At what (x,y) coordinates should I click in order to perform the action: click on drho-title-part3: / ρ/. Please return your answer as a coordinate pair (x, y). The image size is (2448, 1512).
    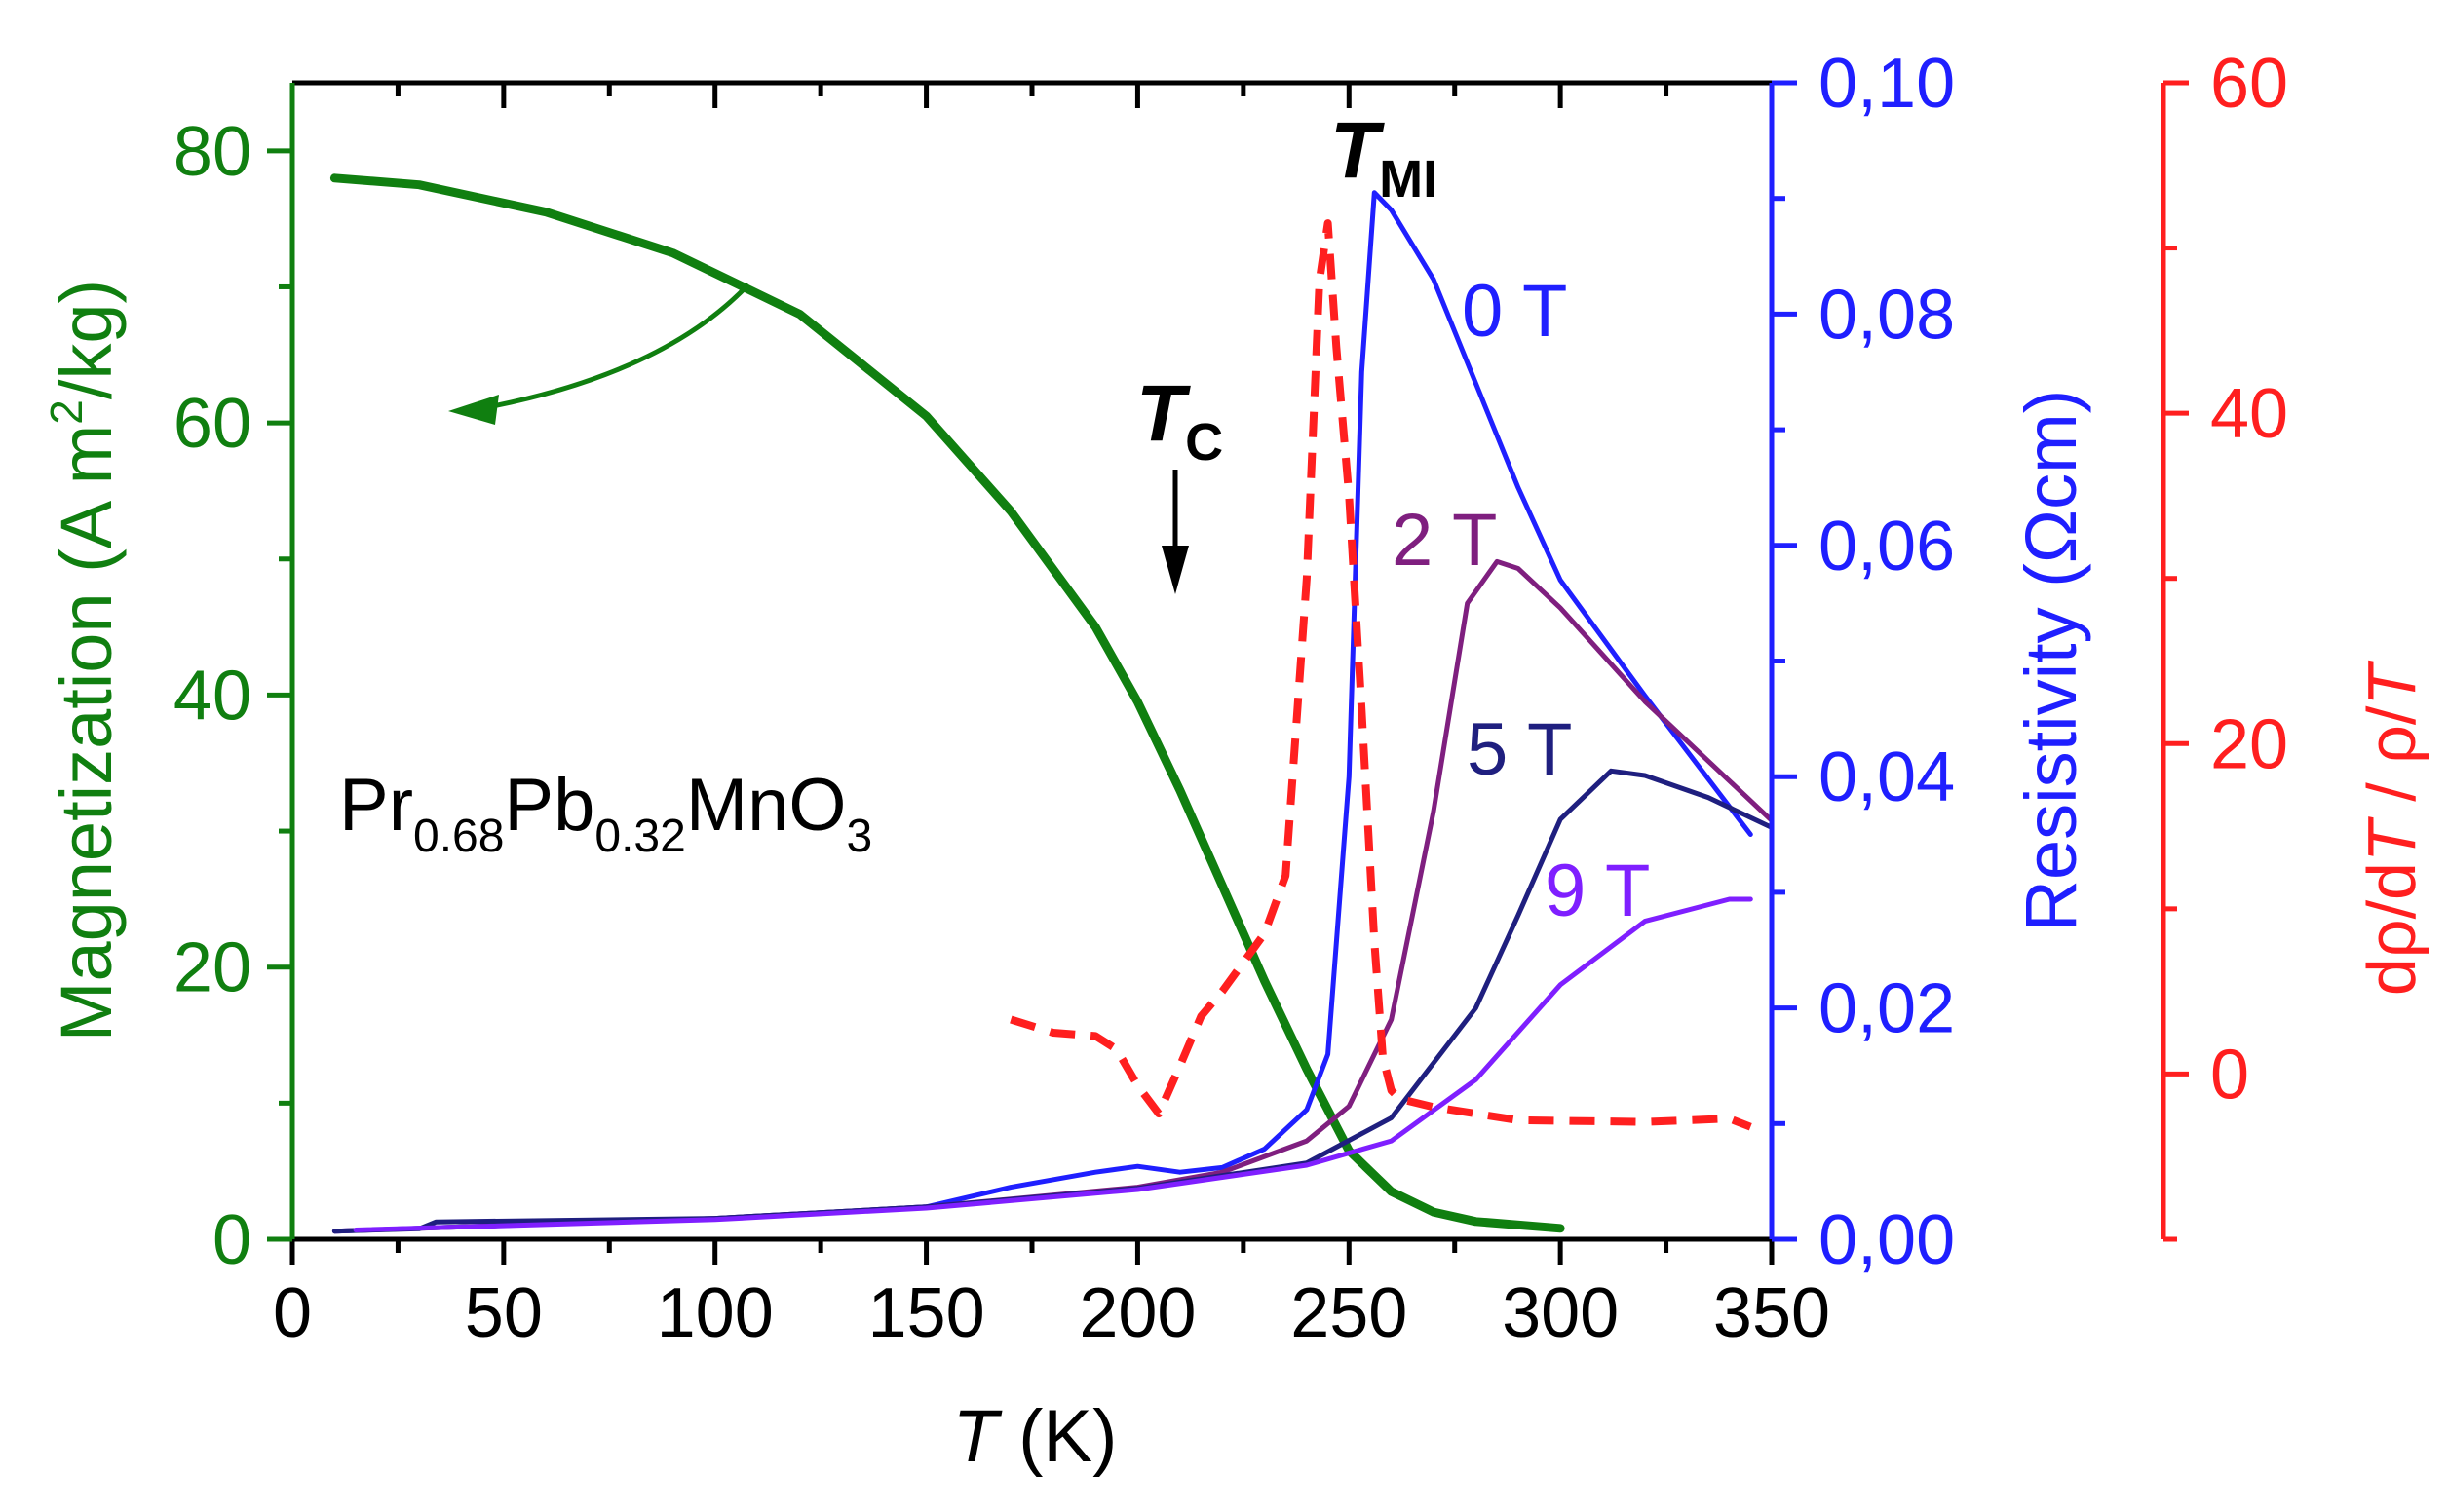
    Looking at the image, I should click on (2391, 762).